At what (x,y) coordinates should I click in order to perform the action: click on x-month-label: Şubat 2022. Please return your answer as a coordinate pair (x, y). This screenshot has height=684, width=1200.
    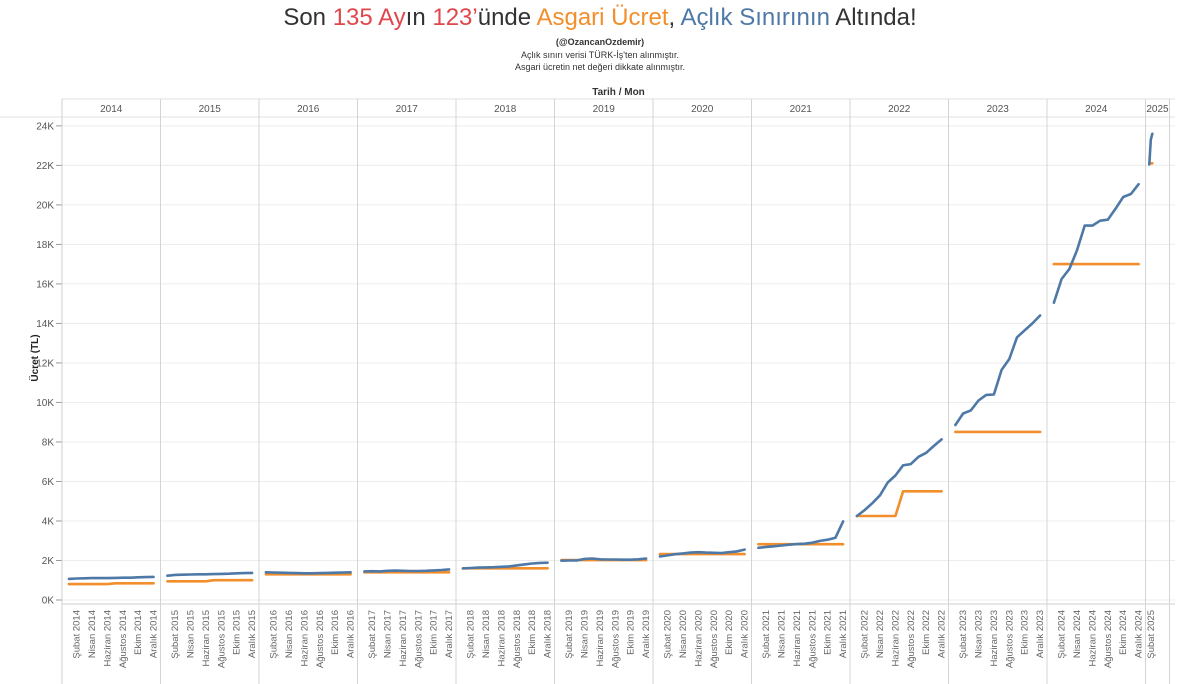
    Looking at the image, I should click on (865, 634).